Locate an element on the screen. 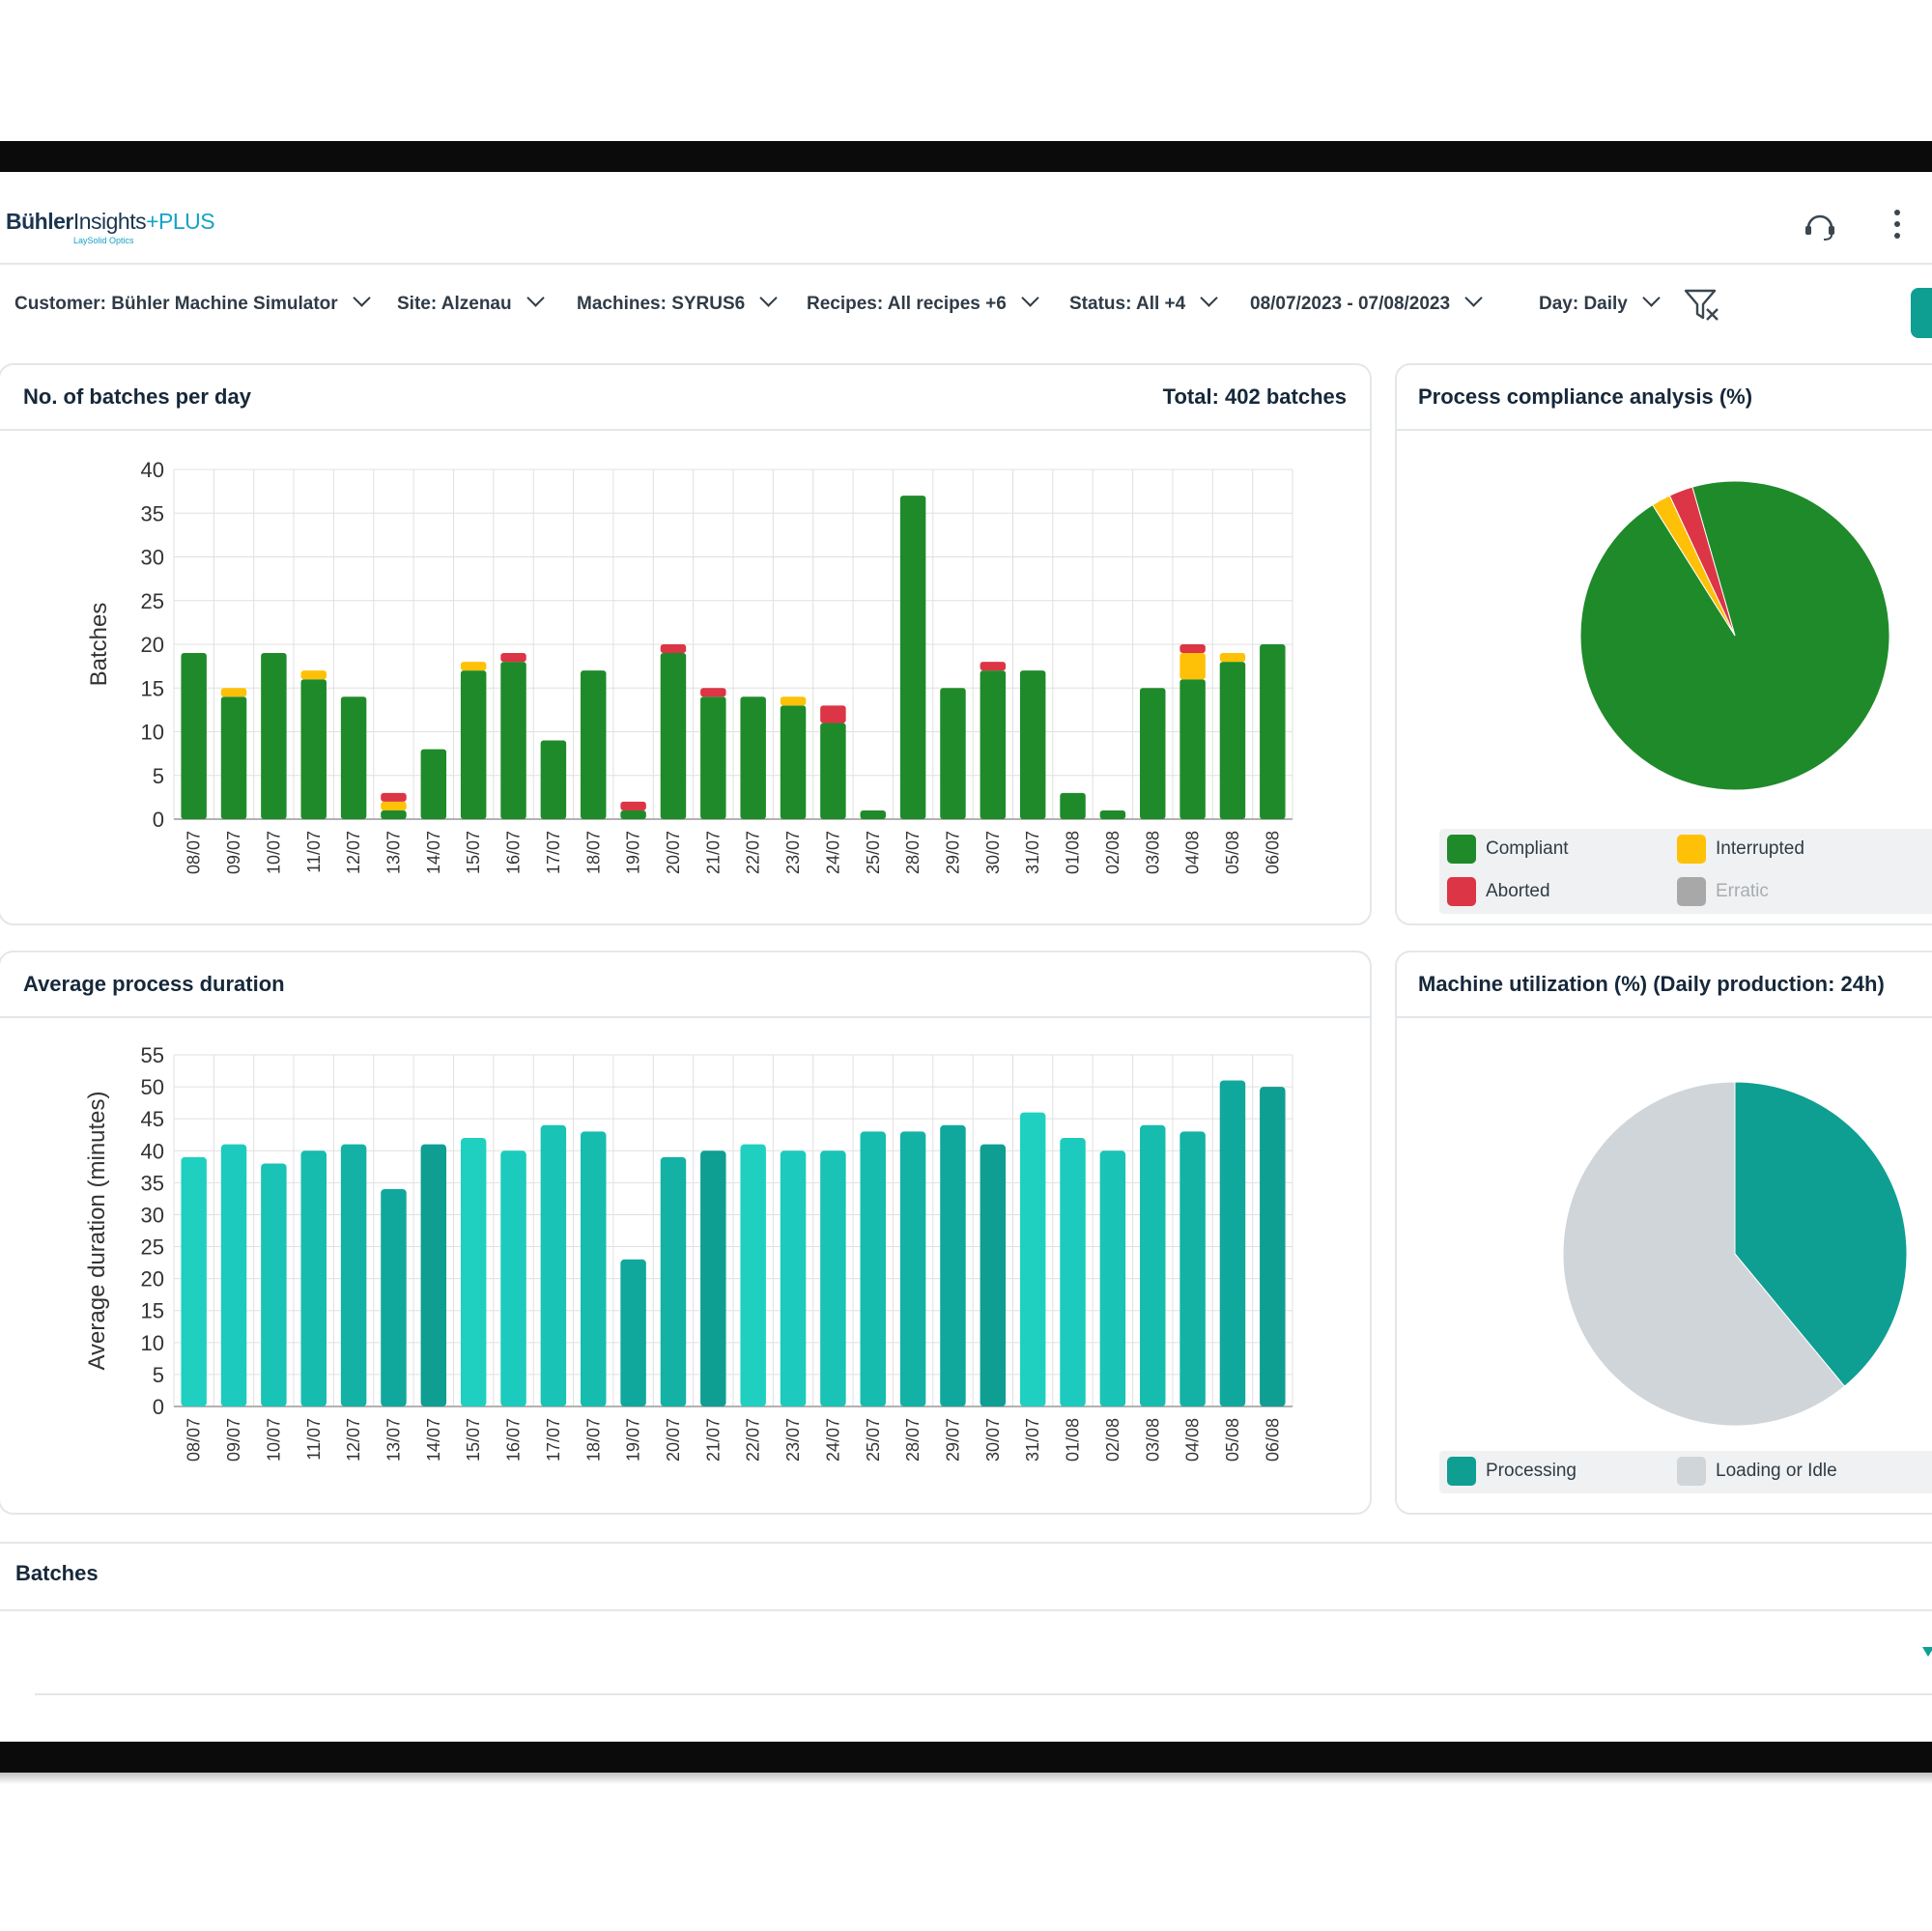 The height and width of the screenshot is (1931, 1932). compliance-legend: Compliant Interrupted Aborted Erratic is located at coordinates (1685, 871).